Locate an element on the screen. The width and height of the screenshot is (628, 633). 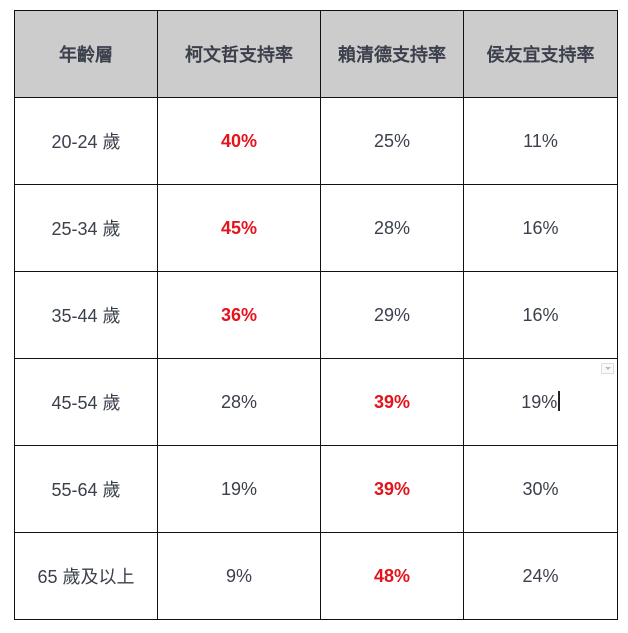
table-row: 65 歲及以上 9% 48% 24% is located at coordinates (316, 576).